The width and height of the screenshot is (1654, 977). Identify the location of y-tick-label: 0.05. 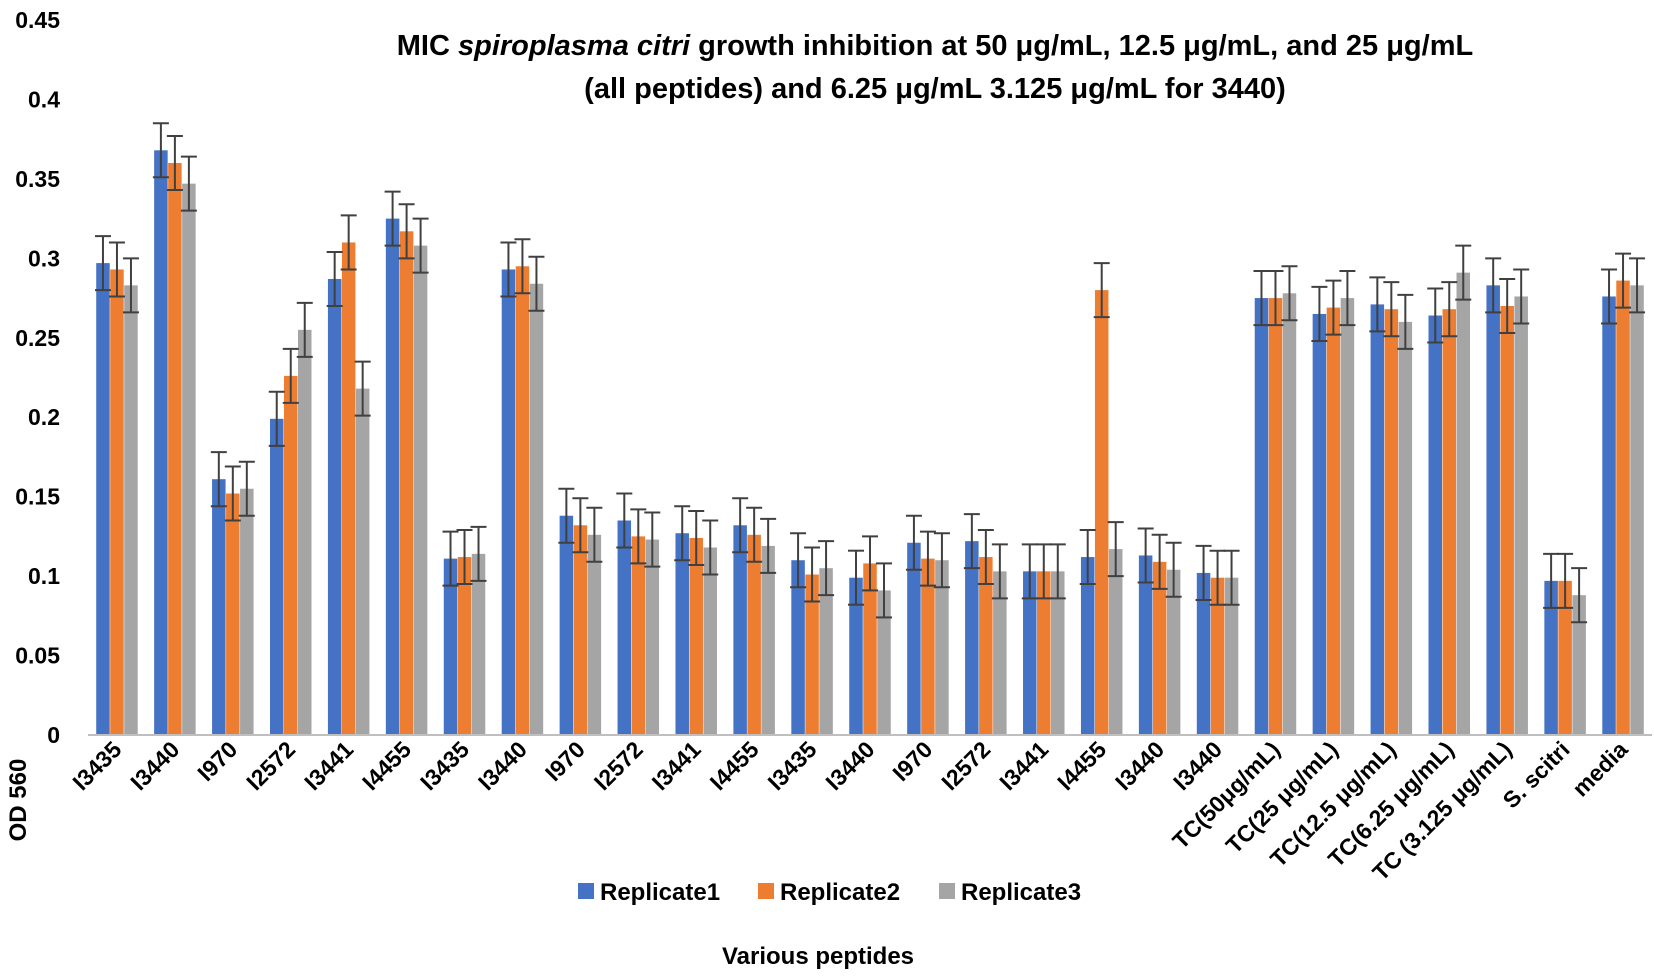
(37, 656).